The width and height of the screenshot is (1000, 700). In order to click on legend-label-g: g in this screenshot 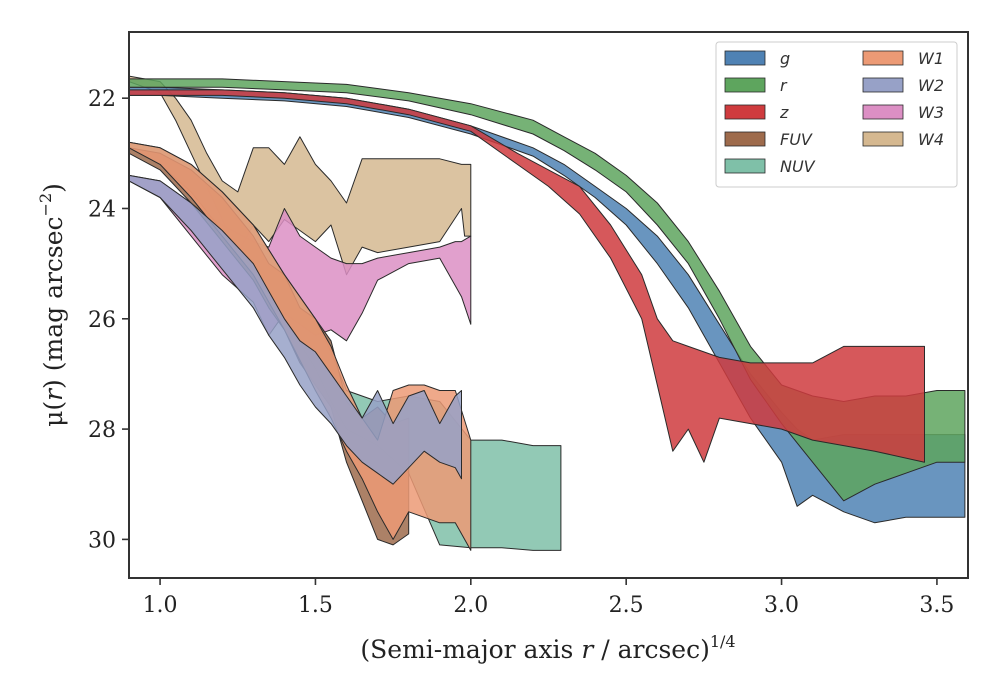, I will do `click(785, 58)`.